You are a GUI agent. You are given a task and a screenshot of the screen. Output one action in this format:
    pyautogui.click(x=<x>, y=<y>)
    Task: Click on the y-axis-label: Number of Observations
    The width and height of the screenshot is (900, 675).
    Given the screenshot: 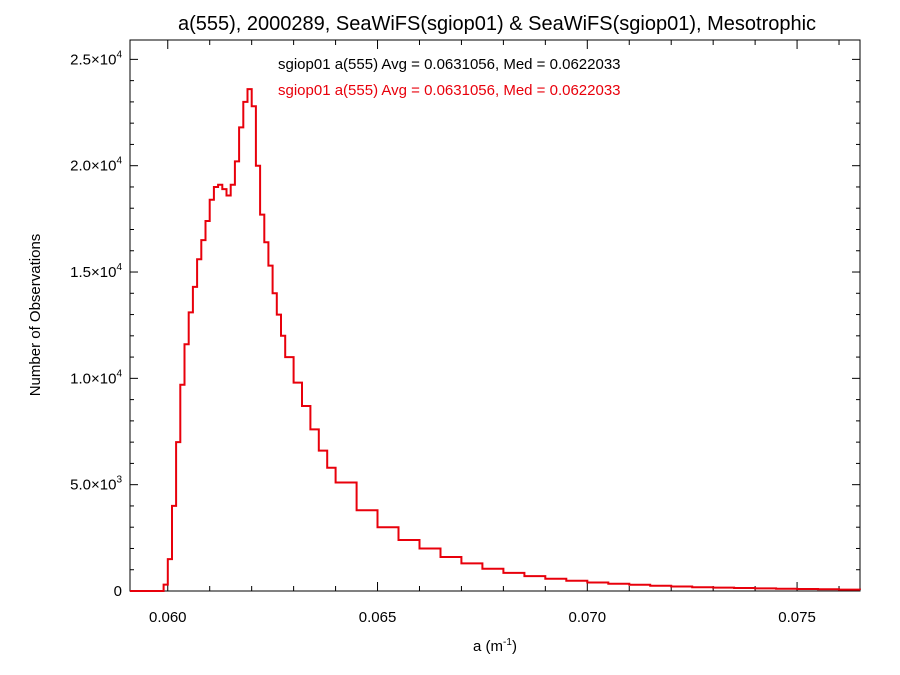 What is the action you would take?
    pyautogui.click(x=35, y=315)
    